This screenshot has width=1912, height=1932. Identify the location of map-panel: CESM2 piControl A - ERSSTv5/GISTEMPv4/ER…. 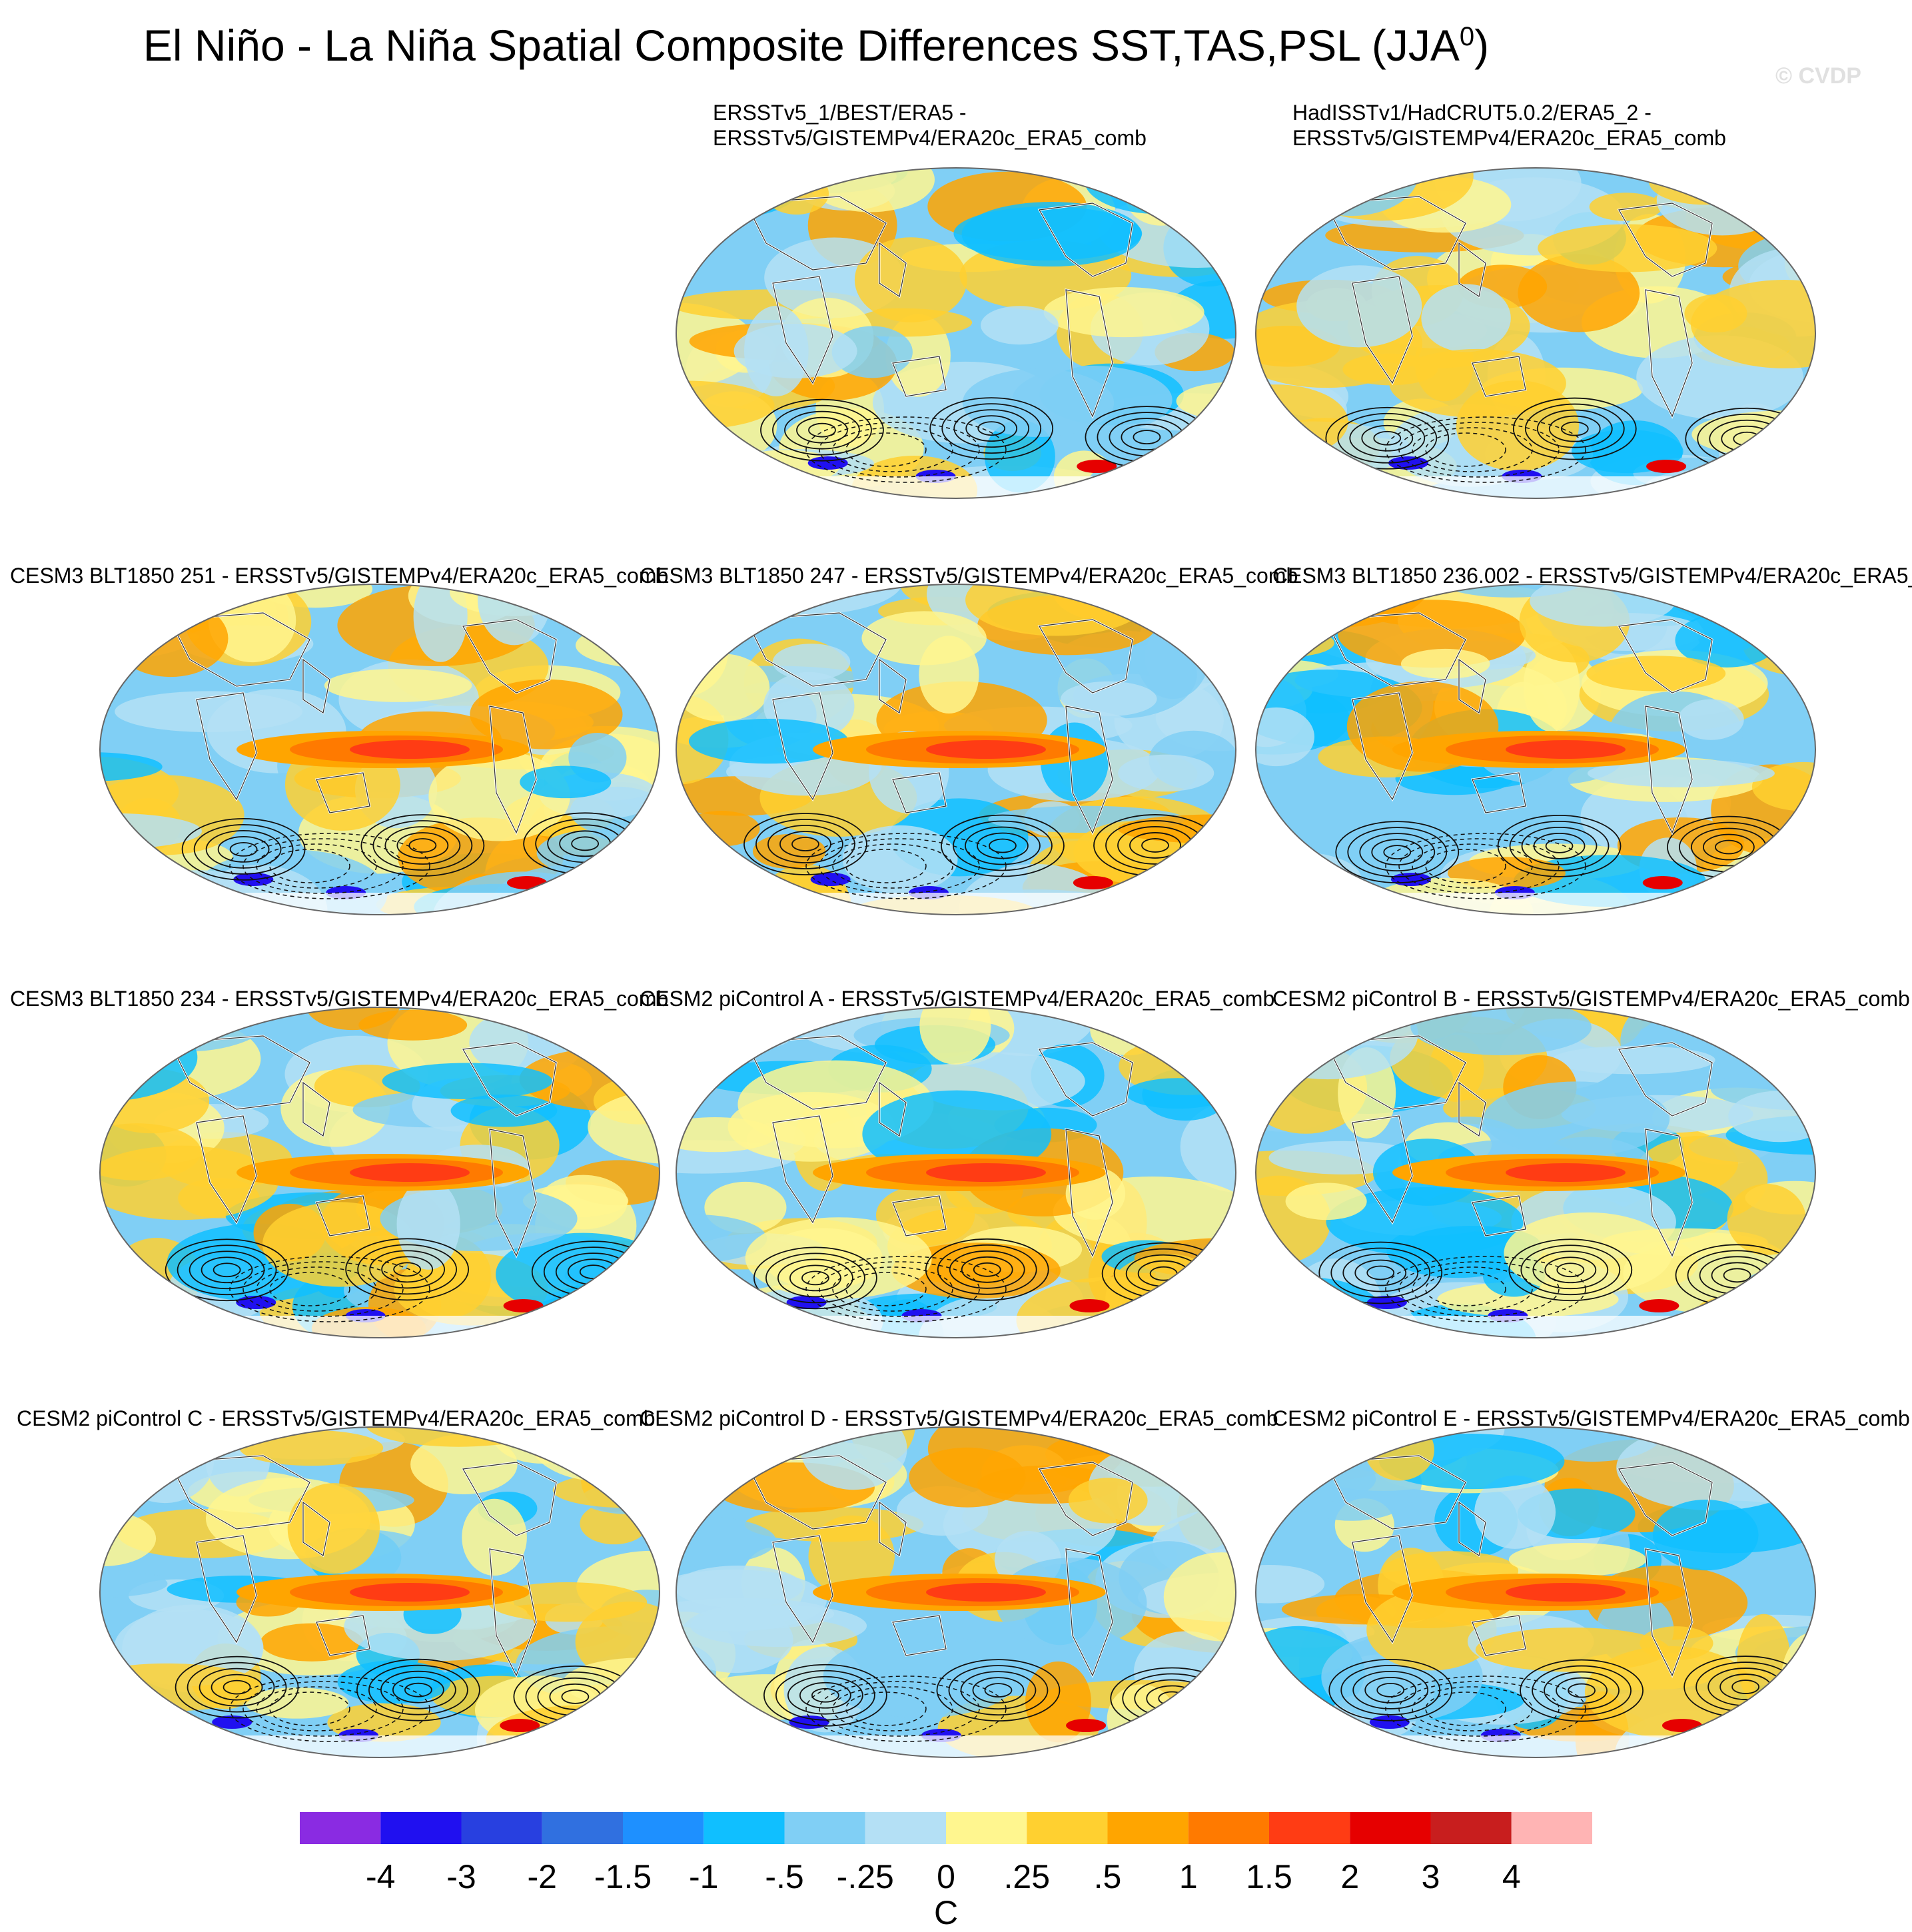
(957, 1169).